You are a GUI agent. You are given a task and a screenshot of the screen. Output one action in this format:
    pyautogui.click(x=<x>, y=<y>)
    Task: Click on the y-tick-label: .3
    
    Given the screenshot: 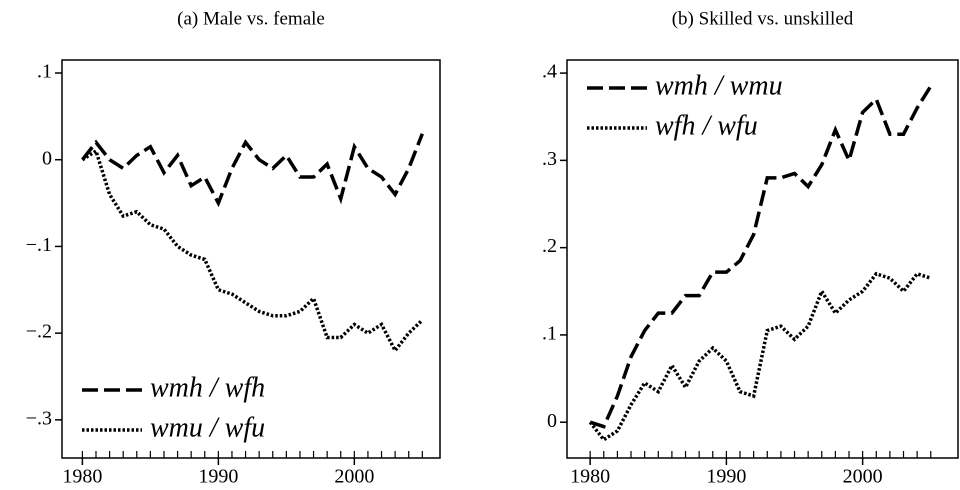 What is the action you would take?
    pyautogui.click(x=549, y=159)
    